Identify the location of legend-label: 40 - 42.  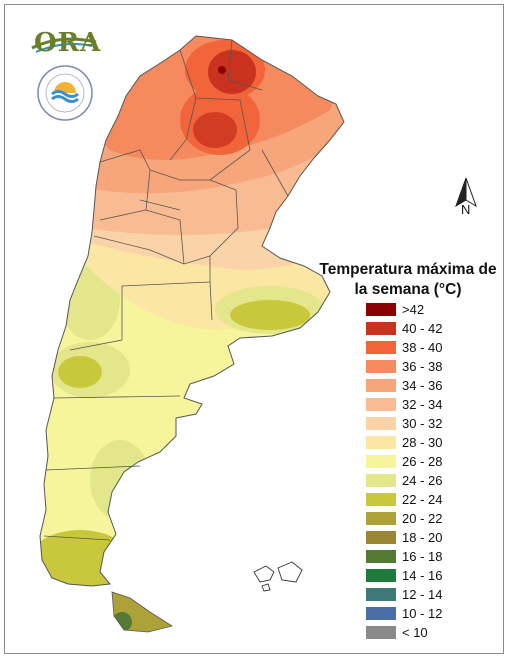
(422, 328).